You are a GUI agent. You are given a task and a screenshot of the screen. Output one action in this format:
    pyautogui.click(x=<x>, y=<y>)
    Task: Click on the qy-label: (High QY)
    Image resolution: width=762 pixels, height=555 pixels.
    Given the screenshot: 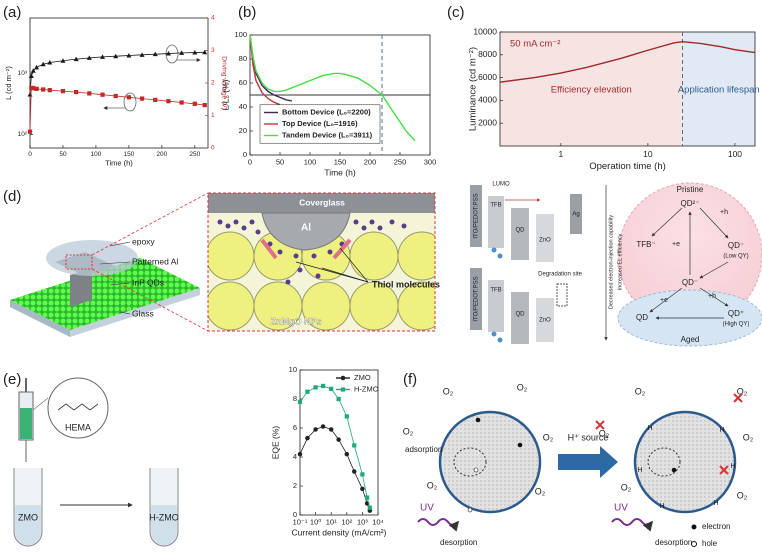 What is the action you would take?
    pyautogui.click(x=736, y=325)
    